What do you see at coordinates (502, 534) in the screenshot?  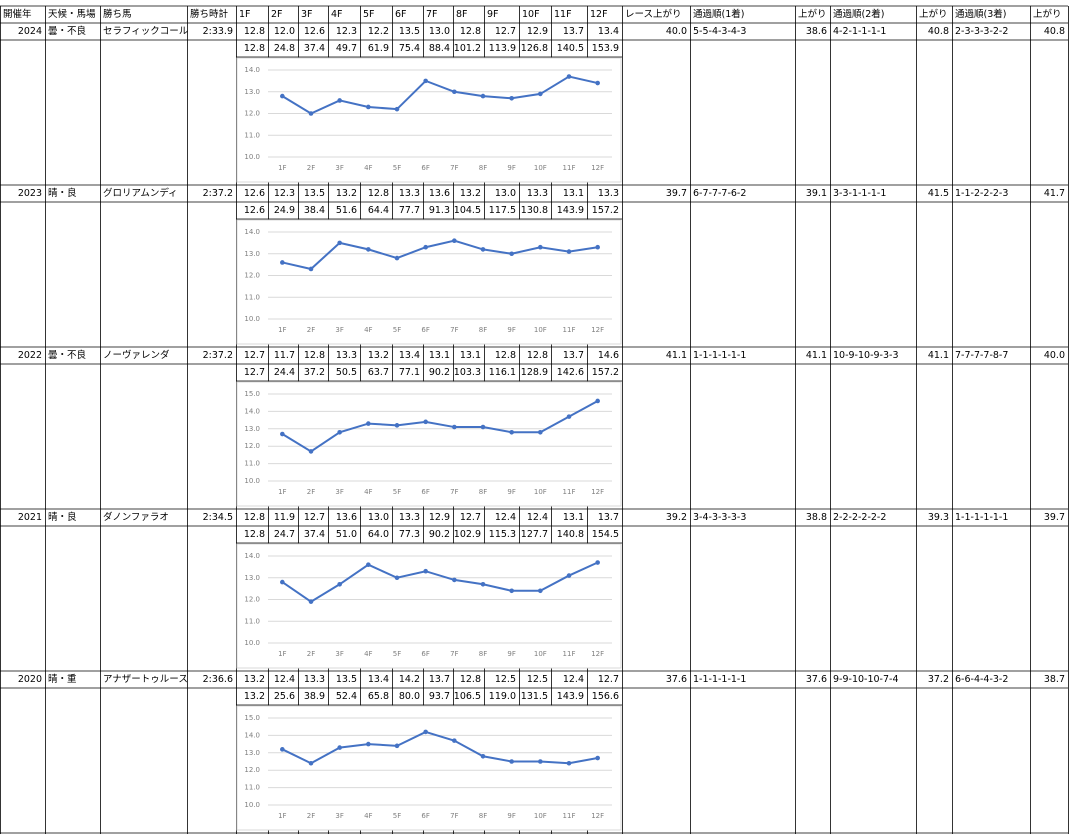 I see `cumulative-time: 115.3` at bounding box center [502, 534].